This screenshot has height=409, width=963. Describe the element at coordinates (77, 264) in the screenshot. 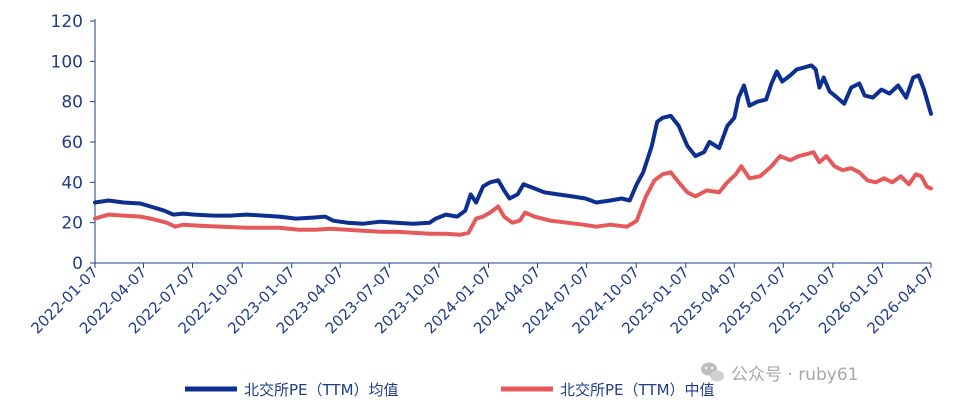

I see `y-tick-label: 0` at that location.